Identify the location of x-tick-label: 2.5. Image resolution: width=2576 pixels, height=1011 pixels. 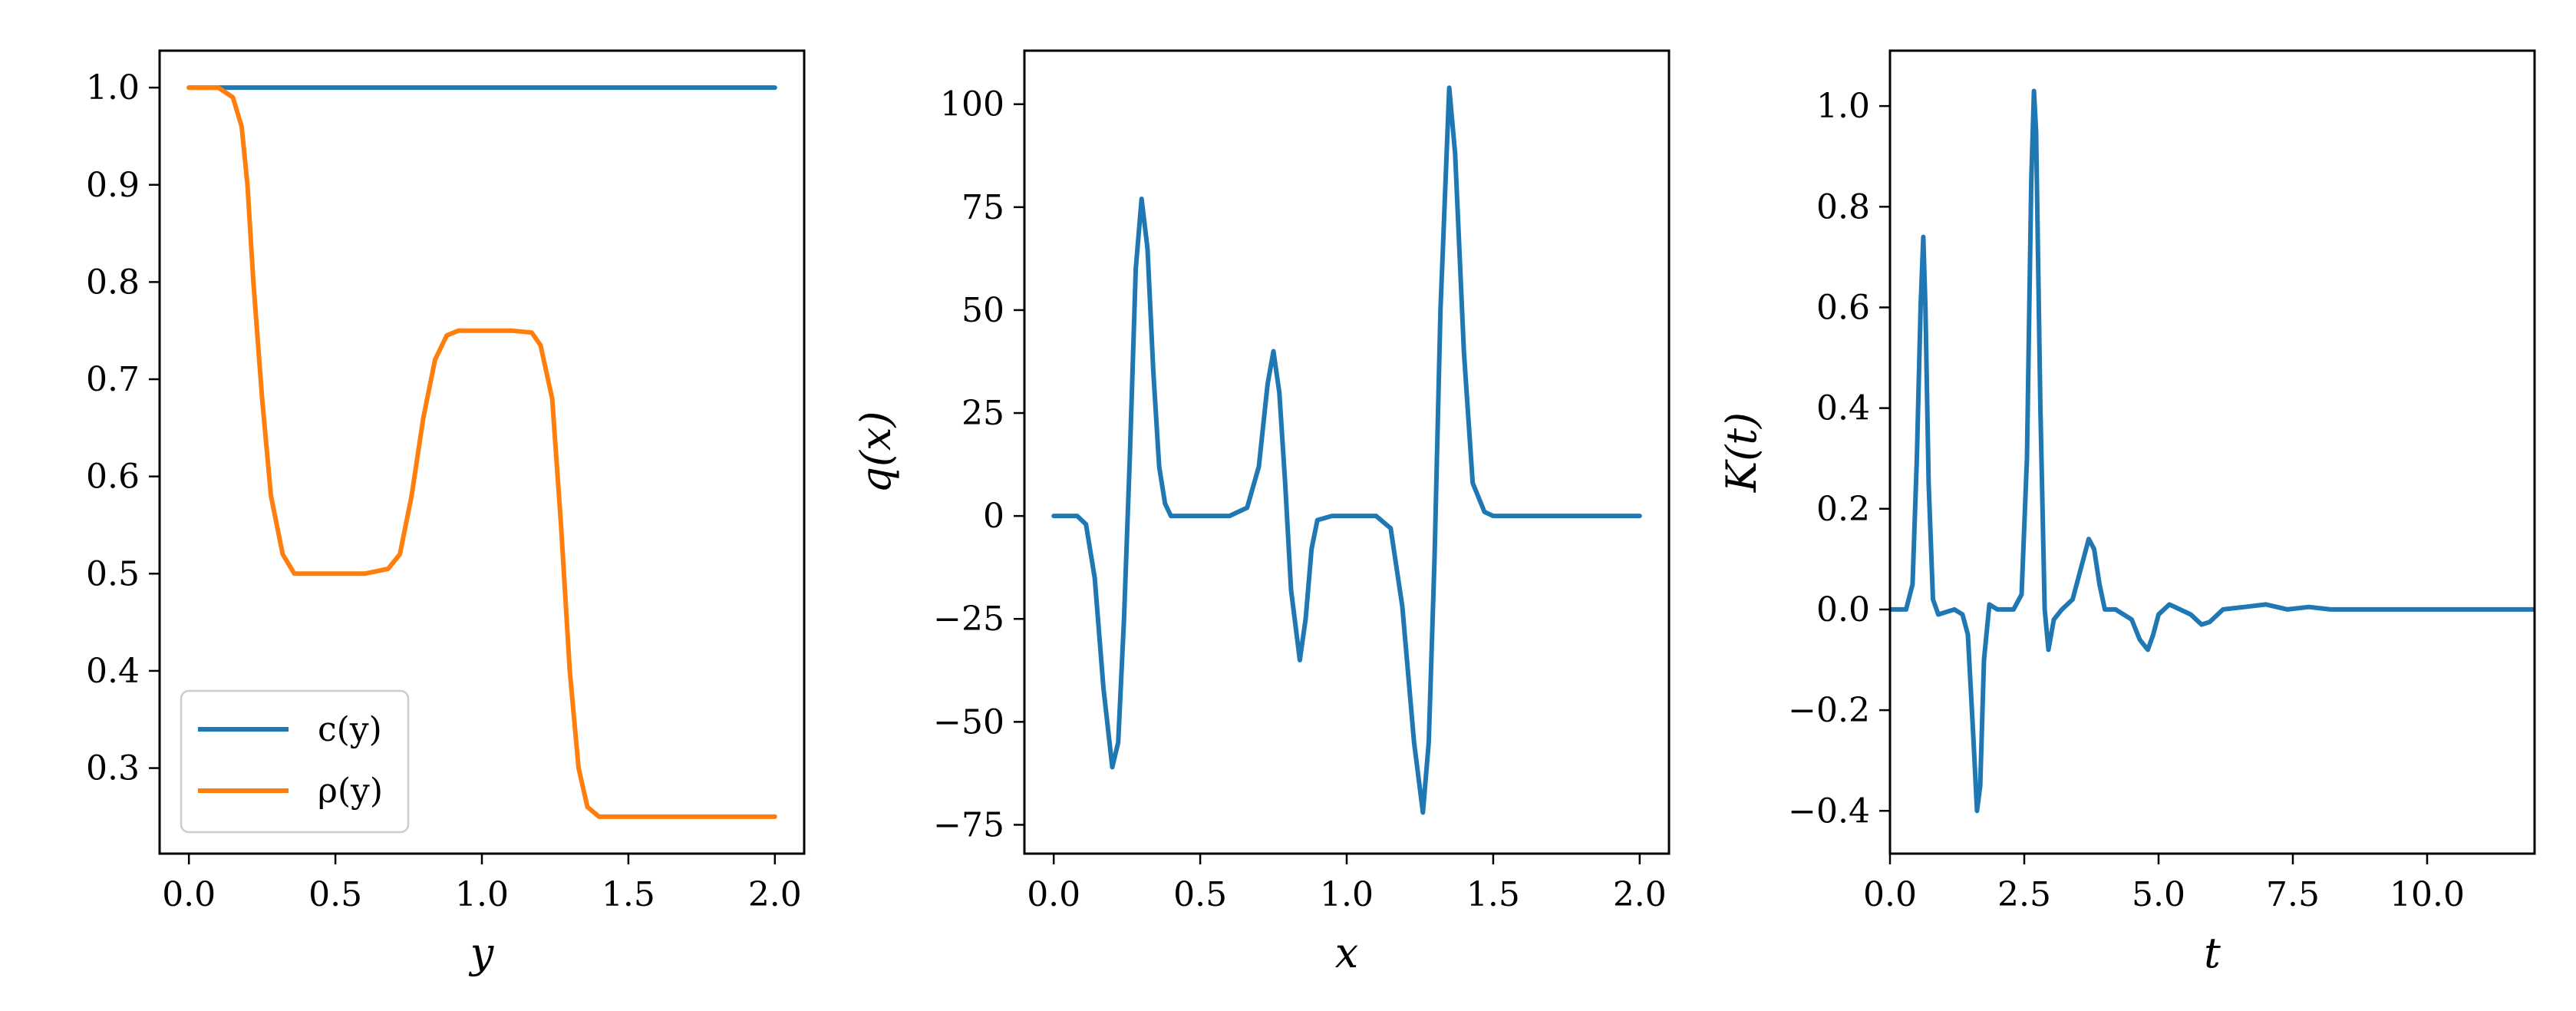
(2024, 895).